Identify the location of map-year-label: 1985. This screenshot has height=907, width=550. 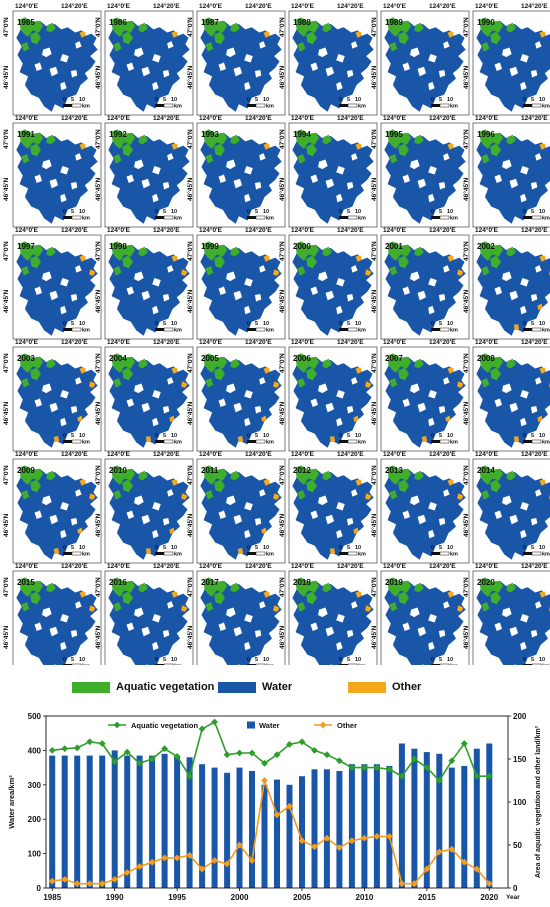
(26, 22).